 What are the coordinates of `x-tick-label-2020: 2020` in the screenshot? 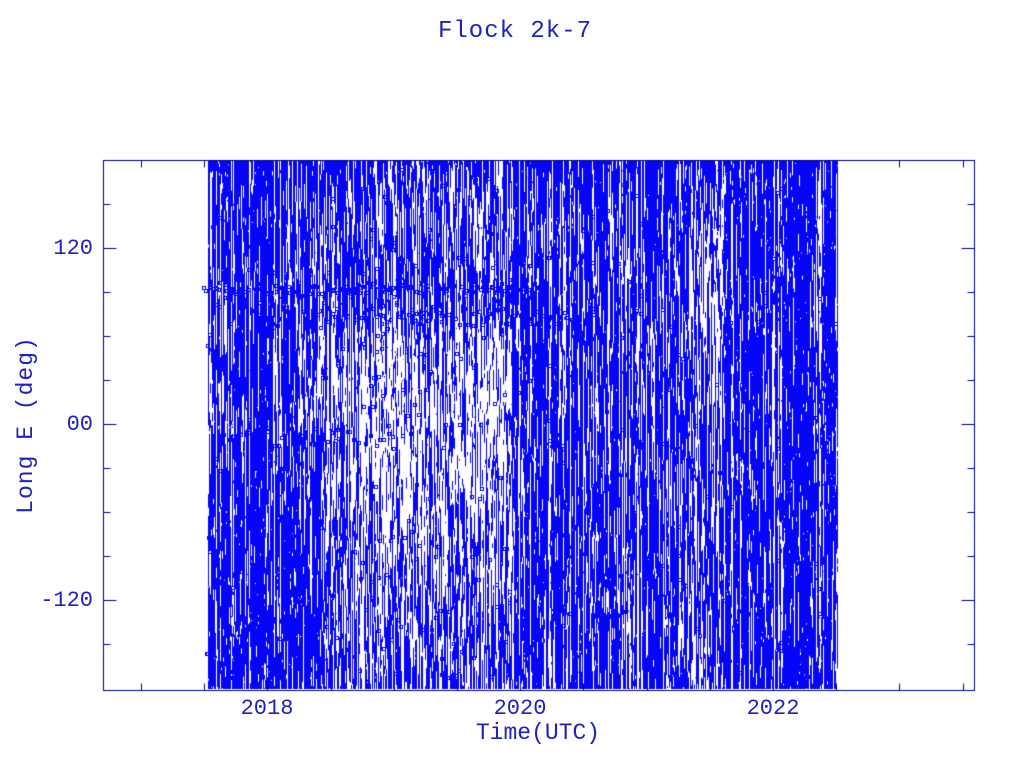 It's located at (520, 708).